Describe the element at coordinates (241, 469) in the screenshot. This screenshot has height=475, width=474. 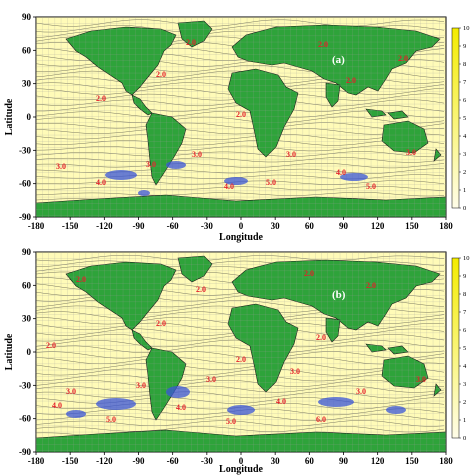
I see `panel-b-xlabel: Longitude` at that location.